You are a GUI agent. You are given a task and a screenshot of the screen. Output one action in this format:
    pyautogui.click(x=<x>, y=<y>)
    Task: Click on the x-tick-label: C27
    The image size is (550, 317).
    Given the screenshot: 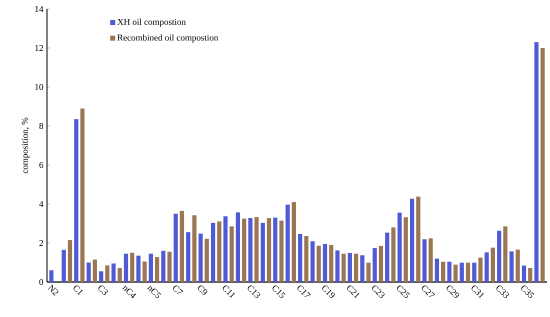 What is the action you would take?
    pyautogui.click(x=429, y=291)
    